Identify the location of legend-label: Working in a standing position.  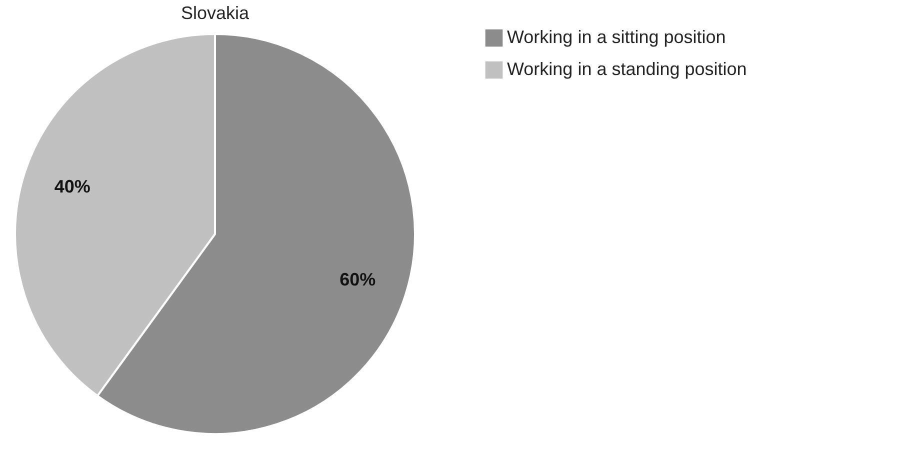
(627, 69).